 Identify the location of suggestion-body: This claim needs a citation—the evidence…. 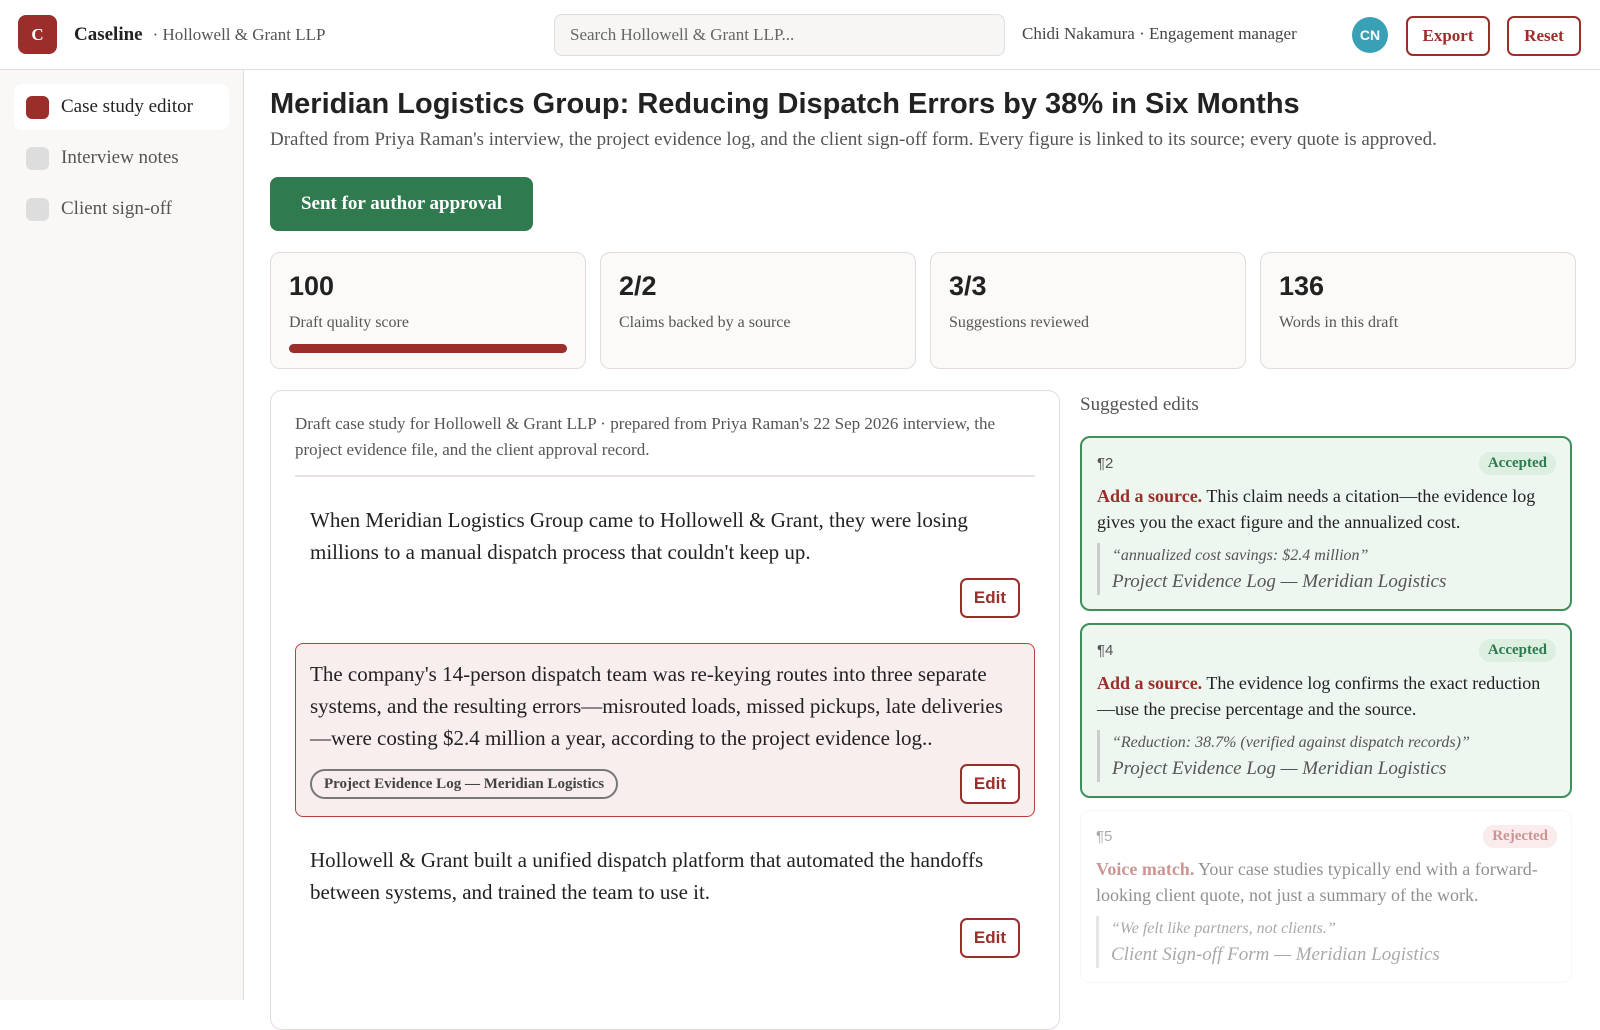
(1316, 509).